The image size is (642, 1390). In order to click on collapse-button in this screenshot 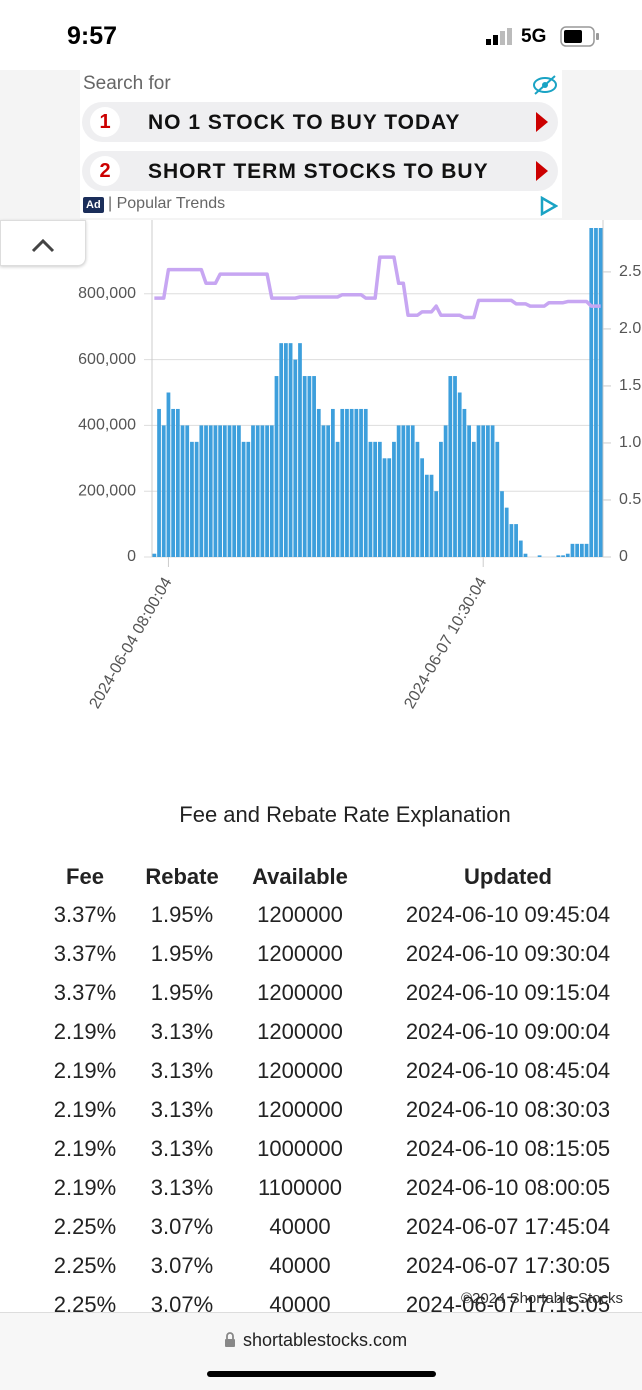, I will do `click(43, 243)`.